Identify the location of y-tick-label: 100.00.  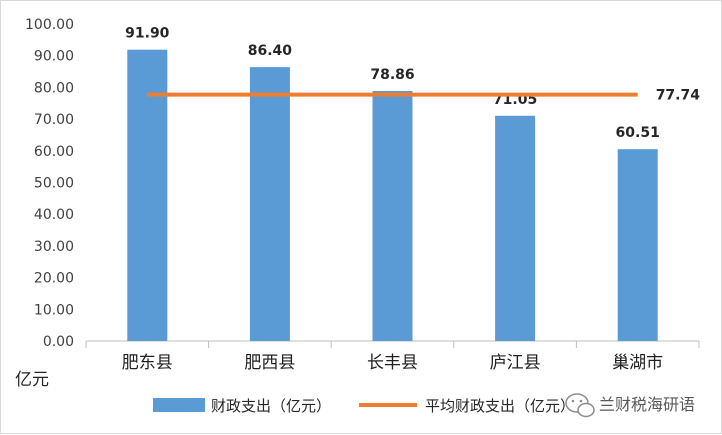
(49, 25).